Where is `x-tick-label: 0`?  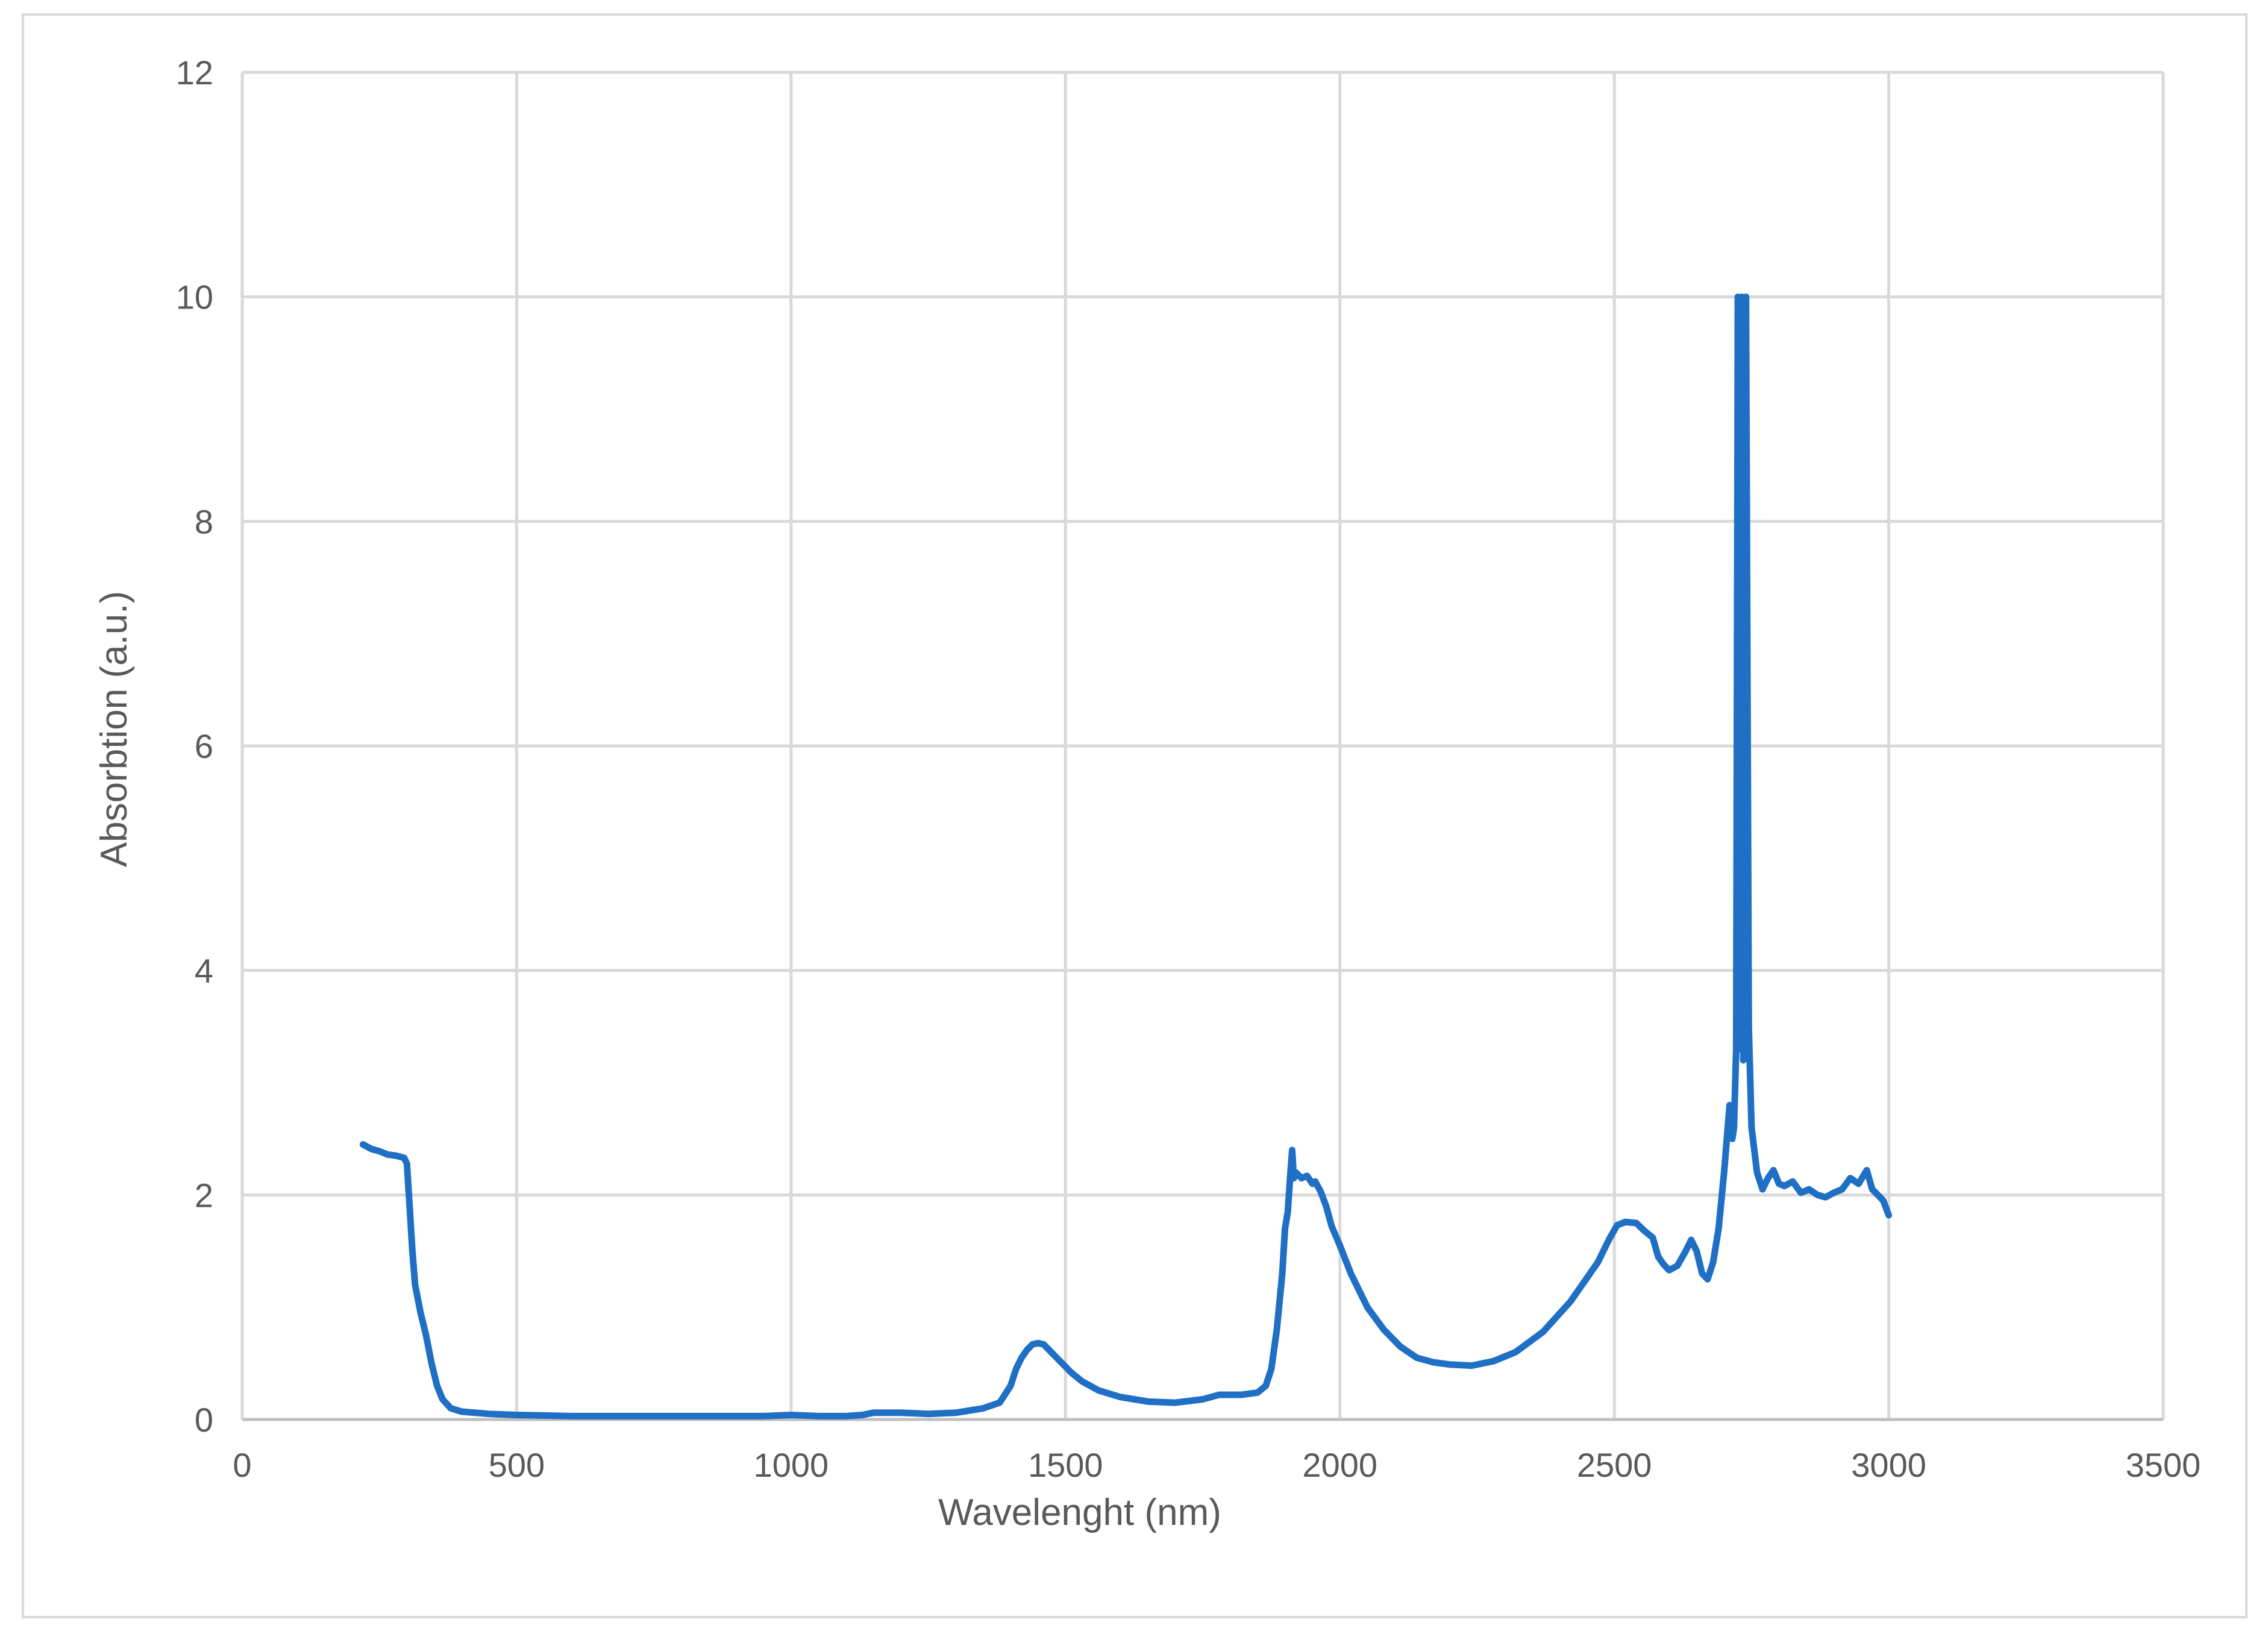 x-tick-label: 0 is located at coordinates (242, 1465).